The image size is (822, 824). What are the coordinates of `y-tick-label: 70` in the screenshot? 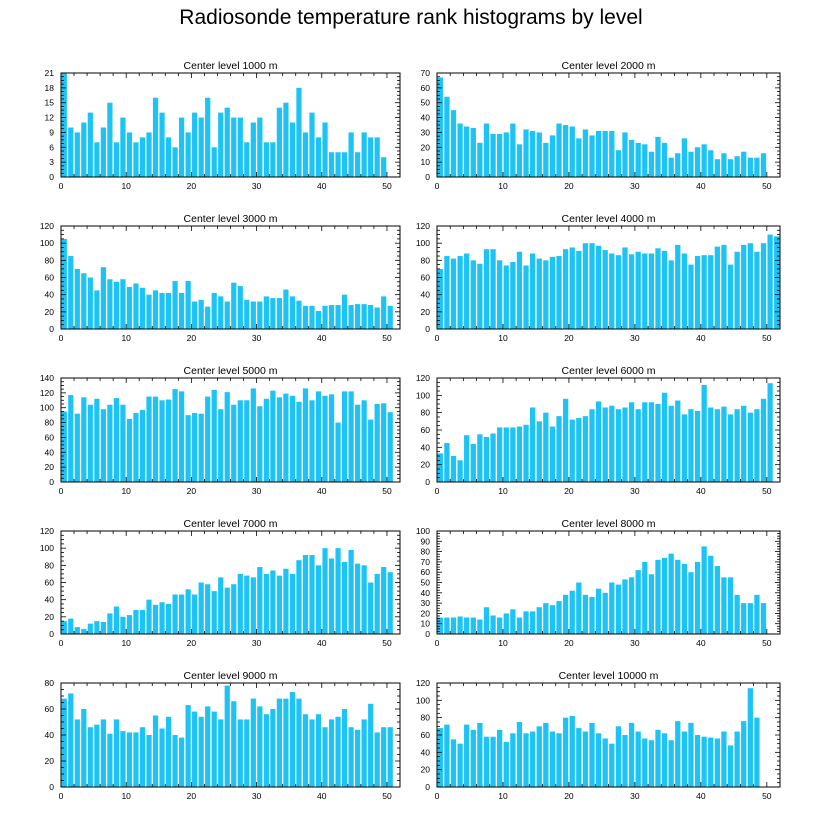 It's located at (426, 562).